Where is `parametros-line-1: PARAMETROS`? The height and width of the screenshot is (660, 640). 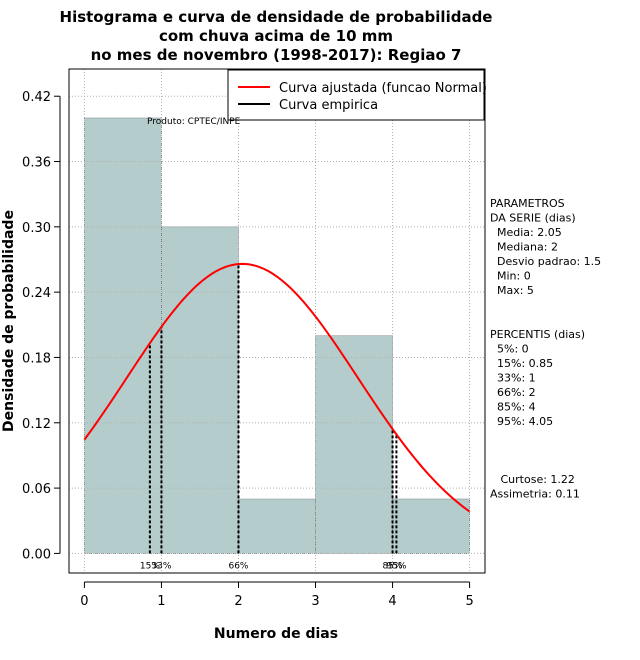 parametros-line-1: PARAMETROS is located at coordinates (527, 203).